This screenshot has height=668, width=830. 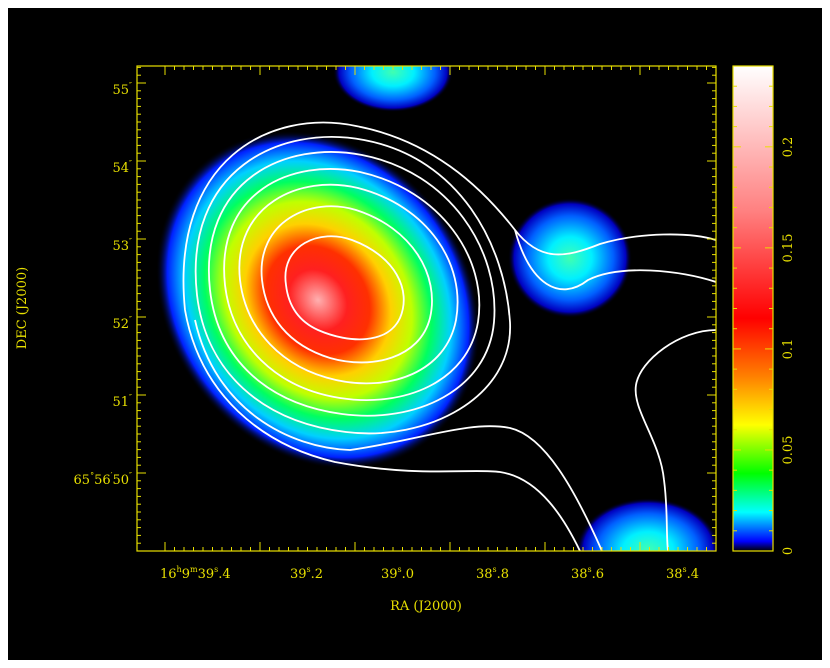 What do you see at coordinates (393, 89) in the screenshot?
I see `top-source-blob` at bounding box center [393, 89].